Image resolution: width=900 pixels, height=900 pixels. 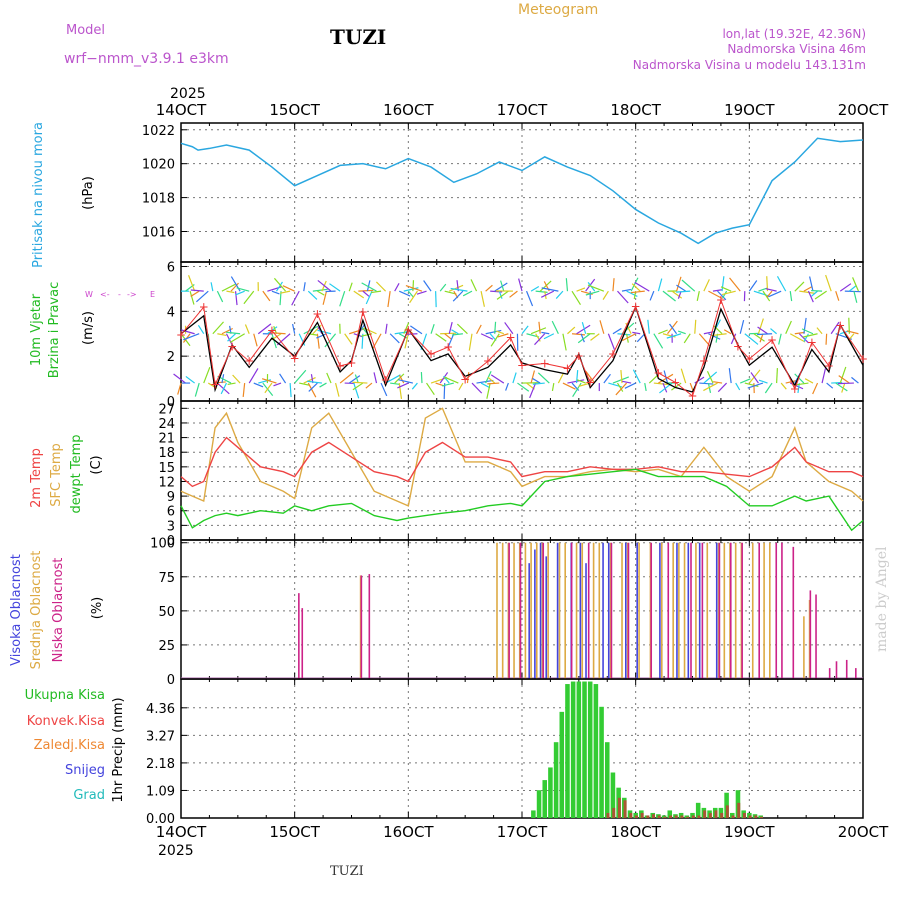 What do you see at coordinates (166, 409) in the screenshot?
I see `y-tick-label: 27` at bounding box center [166, 409].